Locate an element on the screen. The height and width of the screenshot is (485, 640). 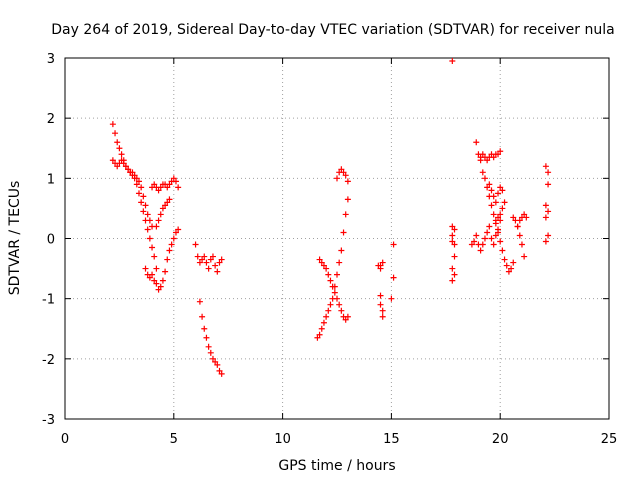
y-tick-label: -3 is located at coordinates (48, 420).